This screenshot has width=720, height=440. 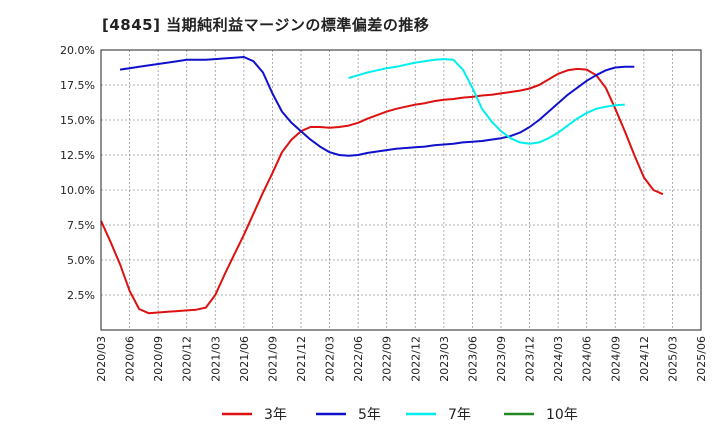 I want to click on y-tick-label: 7.5%, so click(x=81, y=225).